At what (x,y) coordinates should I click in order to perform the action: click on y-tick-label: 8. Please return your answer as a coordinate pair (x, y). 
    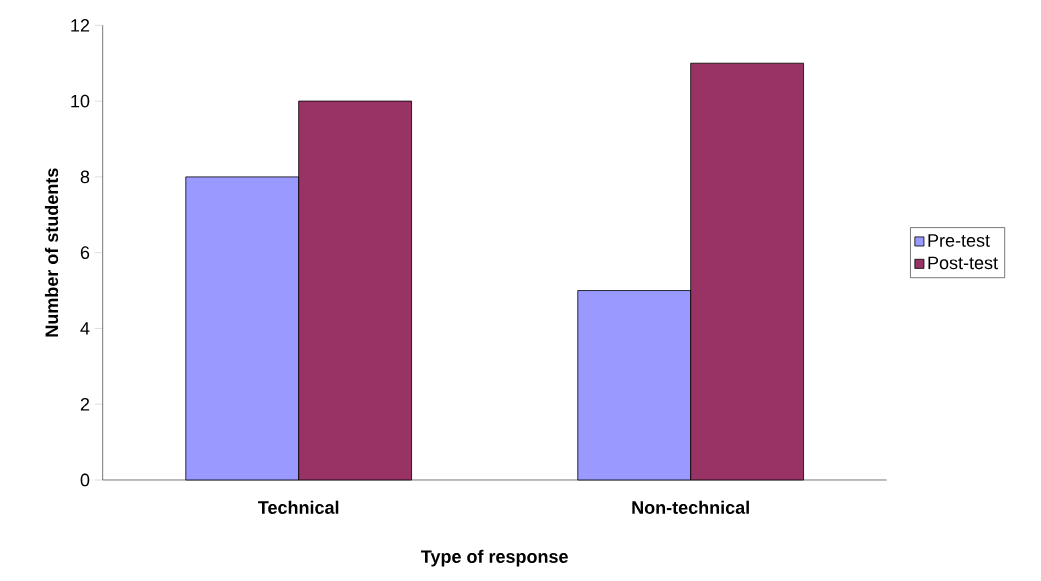
    Looking at the image, I should click on (85, 177).